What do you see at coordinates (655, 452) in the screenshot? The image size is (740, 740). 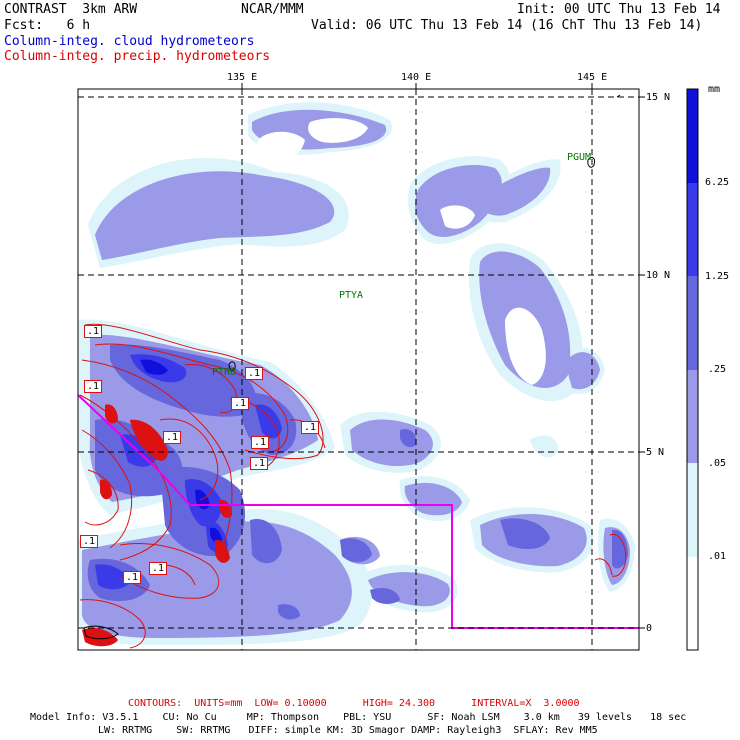 I see `lat-label-5n: 5 N` at bounding box center [655, 452].